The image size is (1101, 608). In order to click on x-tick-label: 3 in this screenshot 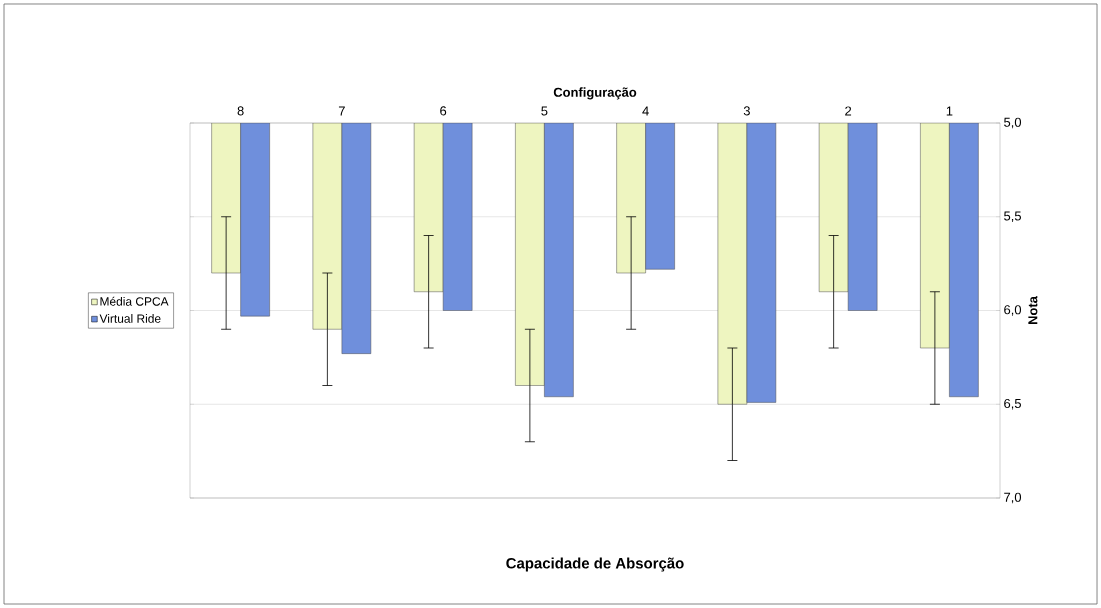, I will do `click(746, 111)`.